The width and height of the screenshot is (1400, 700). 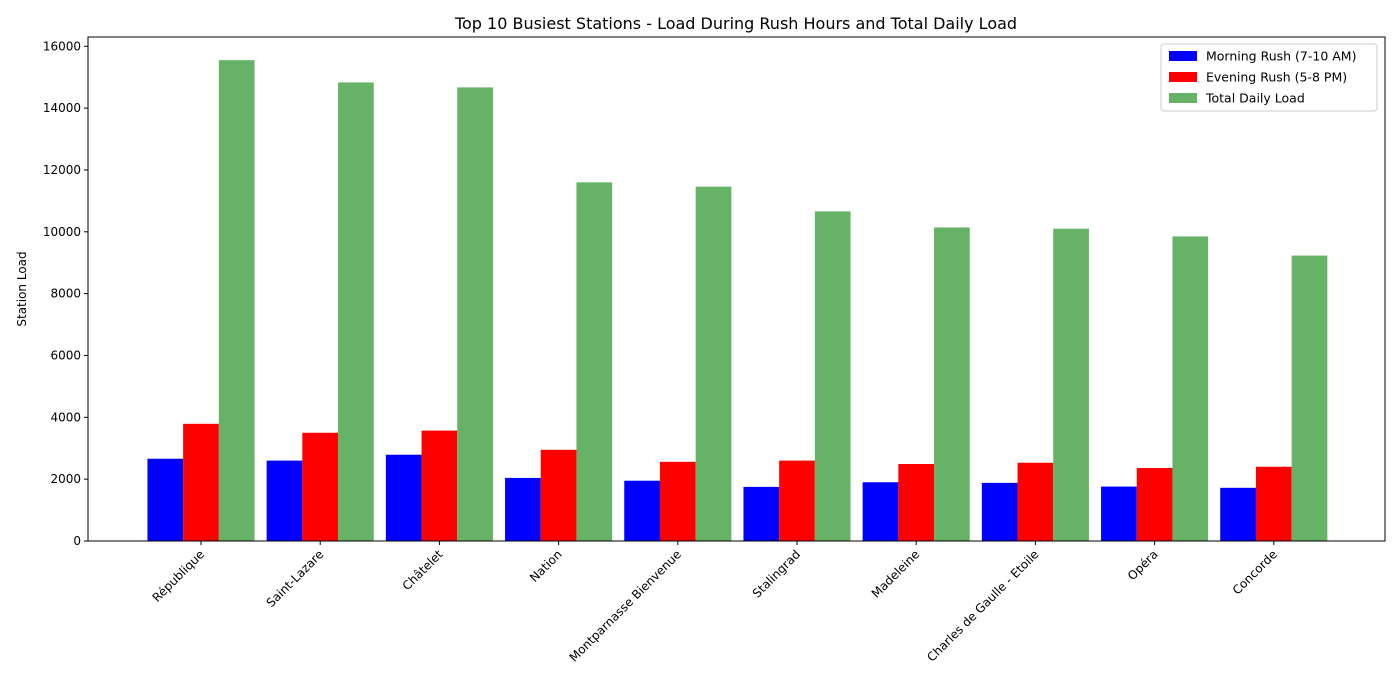 I want to click on y-tick-label: 14000, so click(x=62, y=108).